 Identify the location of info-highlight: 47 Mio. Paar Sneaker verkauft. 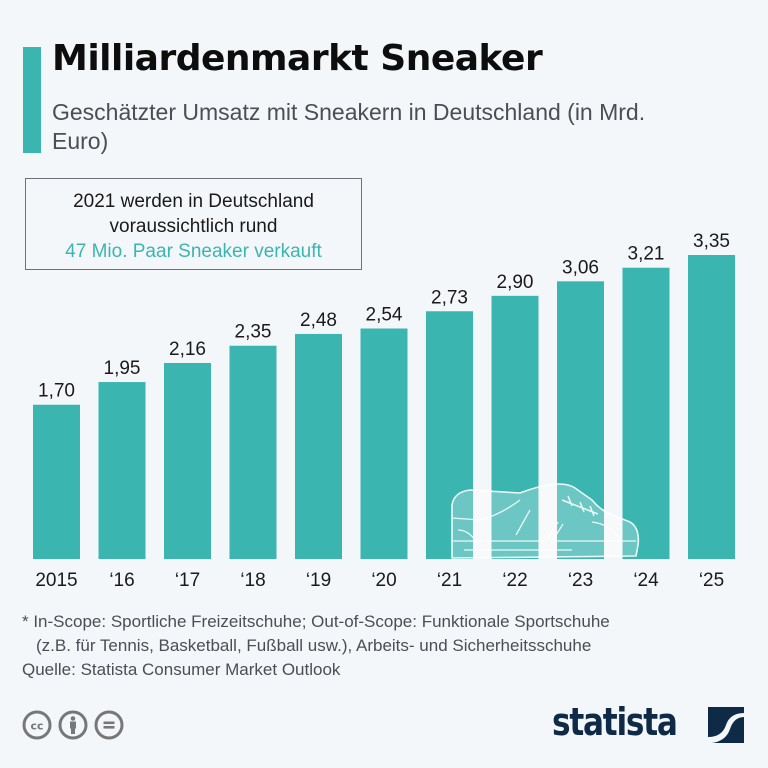
(193, 251).